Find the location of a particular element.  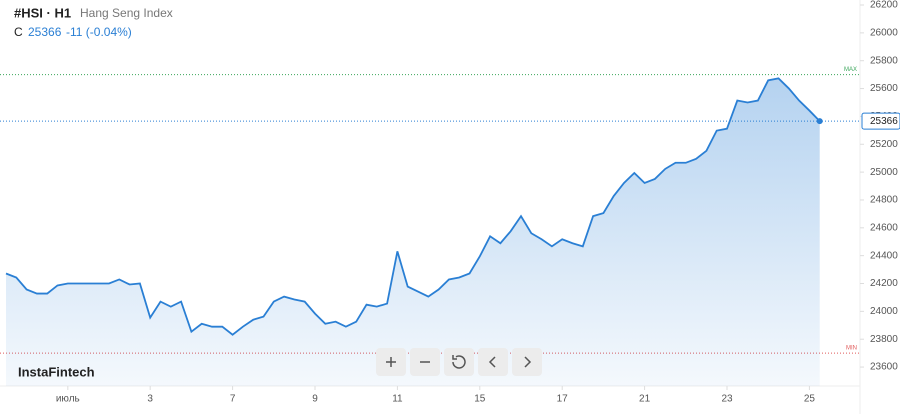

x-tick-label: 3 is located at coordinates (150, 399).